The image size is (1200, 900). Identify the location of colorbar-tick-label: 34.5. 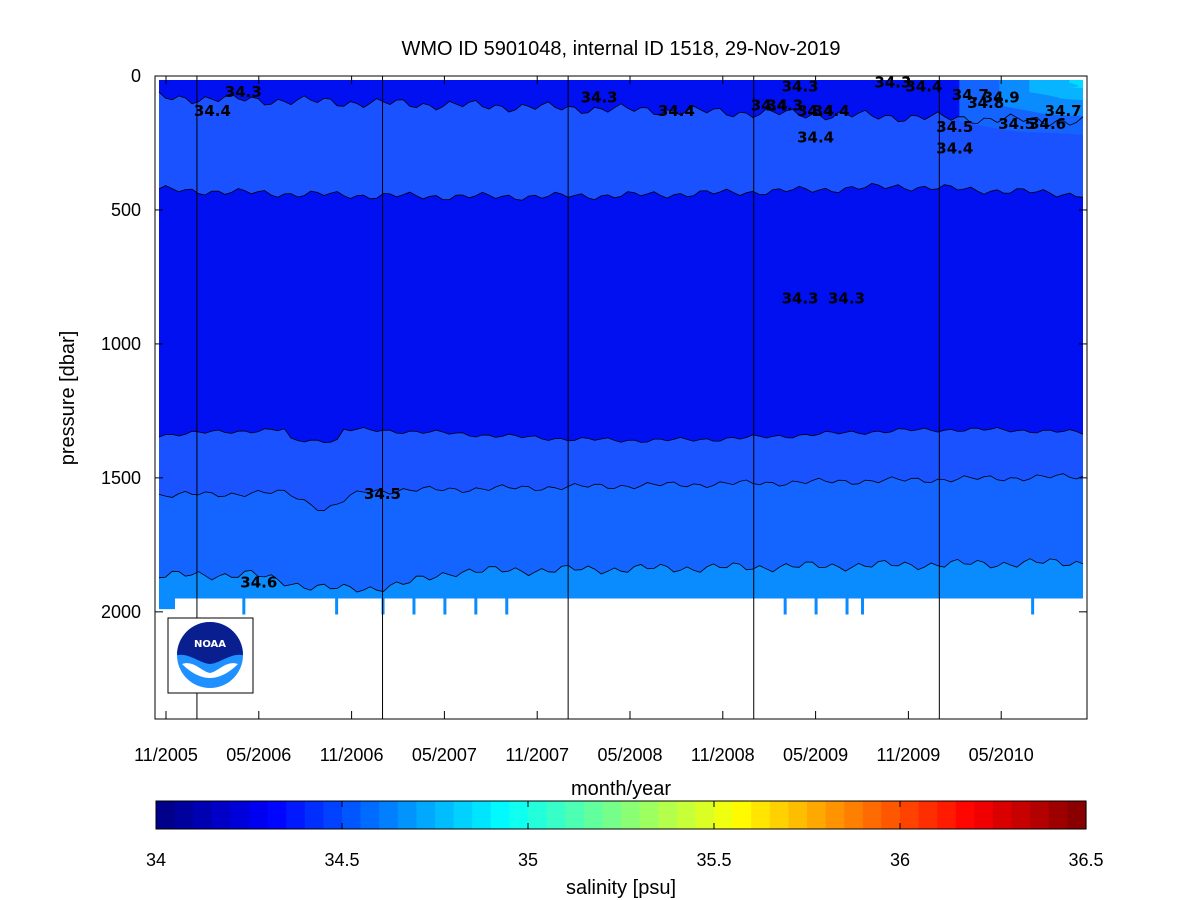
(341, 860).